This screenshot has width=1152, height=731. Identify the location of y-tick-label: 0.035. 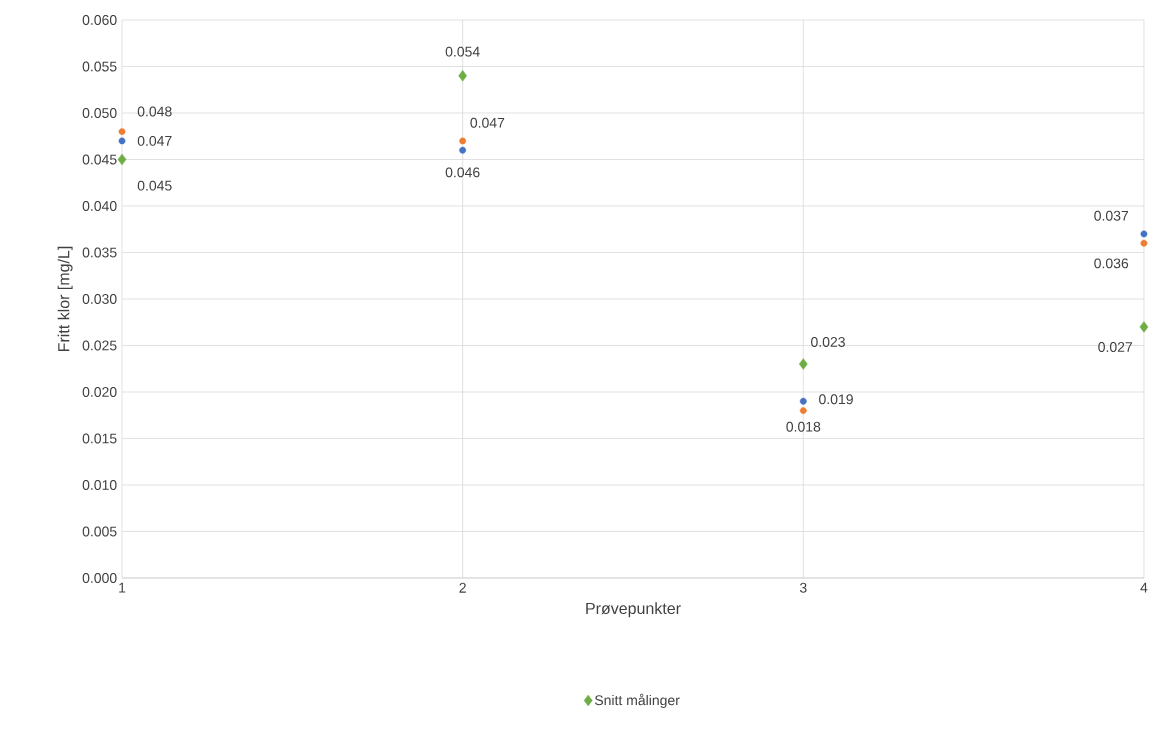
(99, 252).